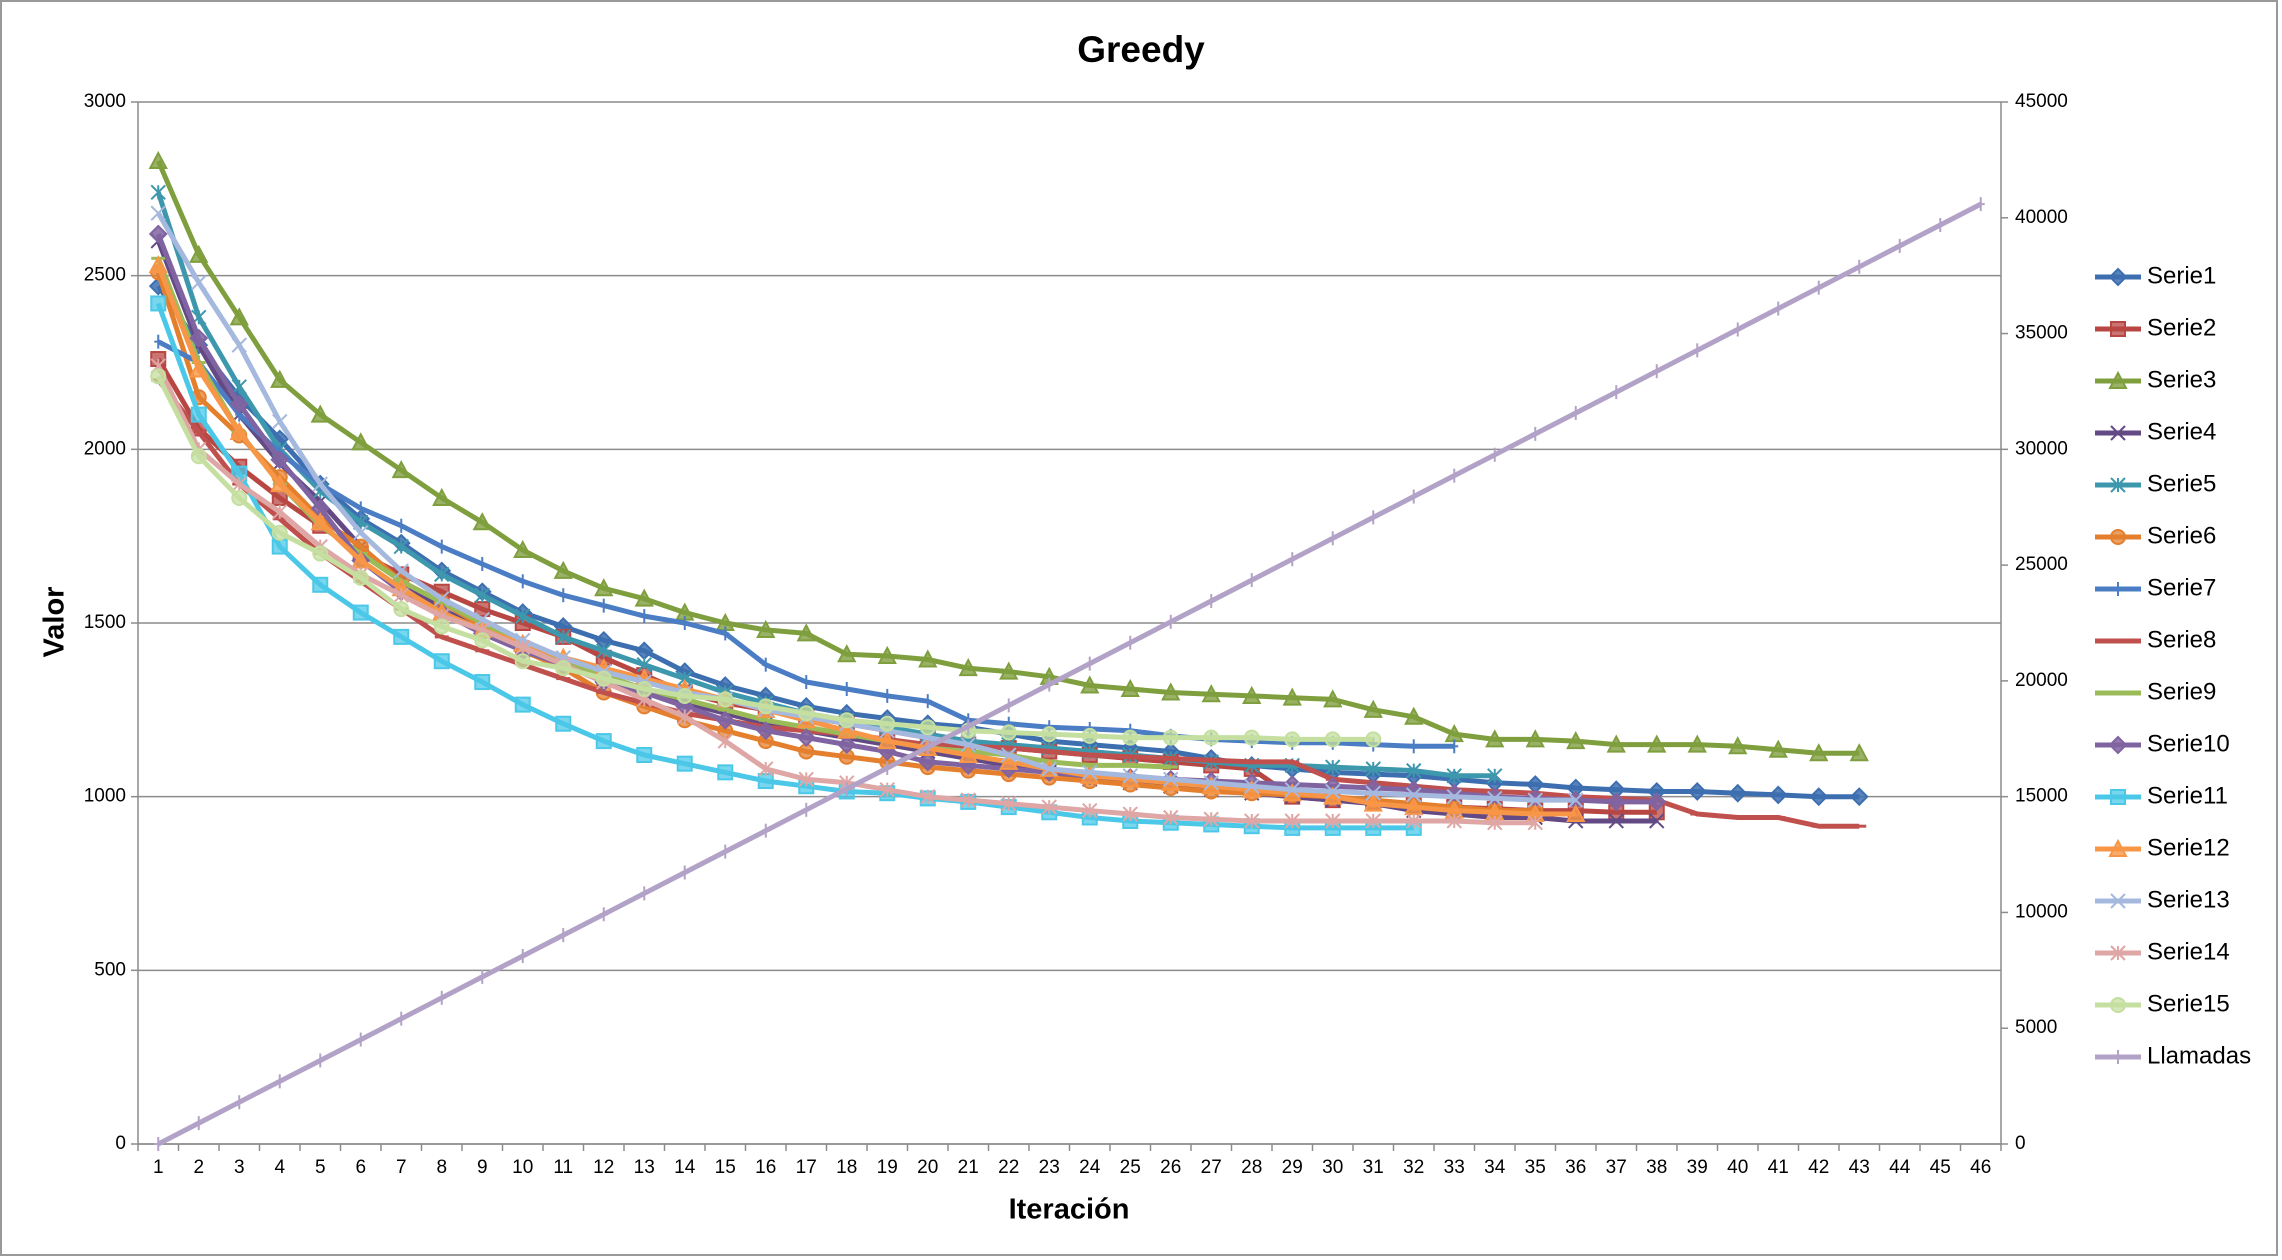  What do you see at coordinates (1818, 1167) in the screenshot?
I see `x-tick-label: 42` at bounding box center [1818, 1167].